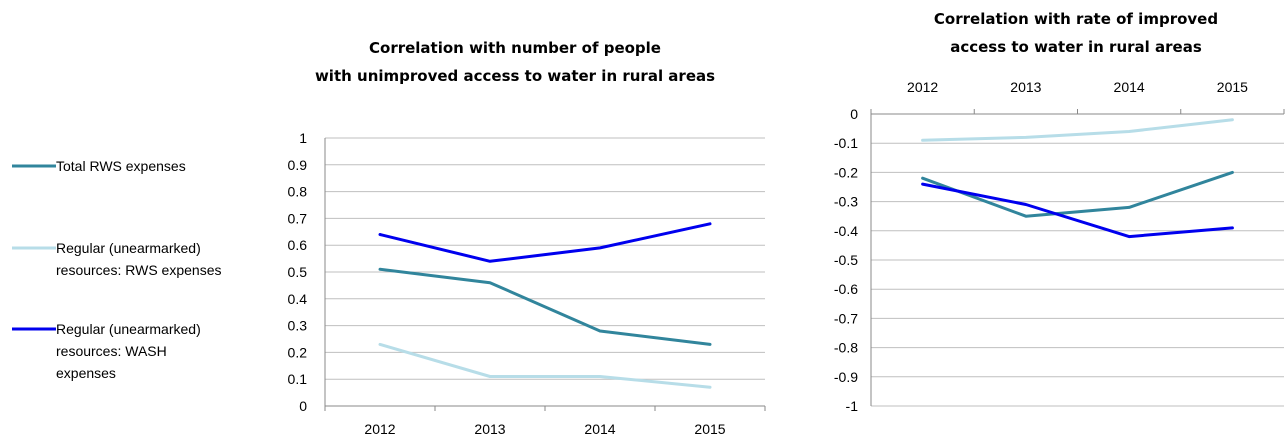 The height and width of the screenshot is (440, 1286). I want to click on left-y-tick-label: 0.5, so click(298, 272).